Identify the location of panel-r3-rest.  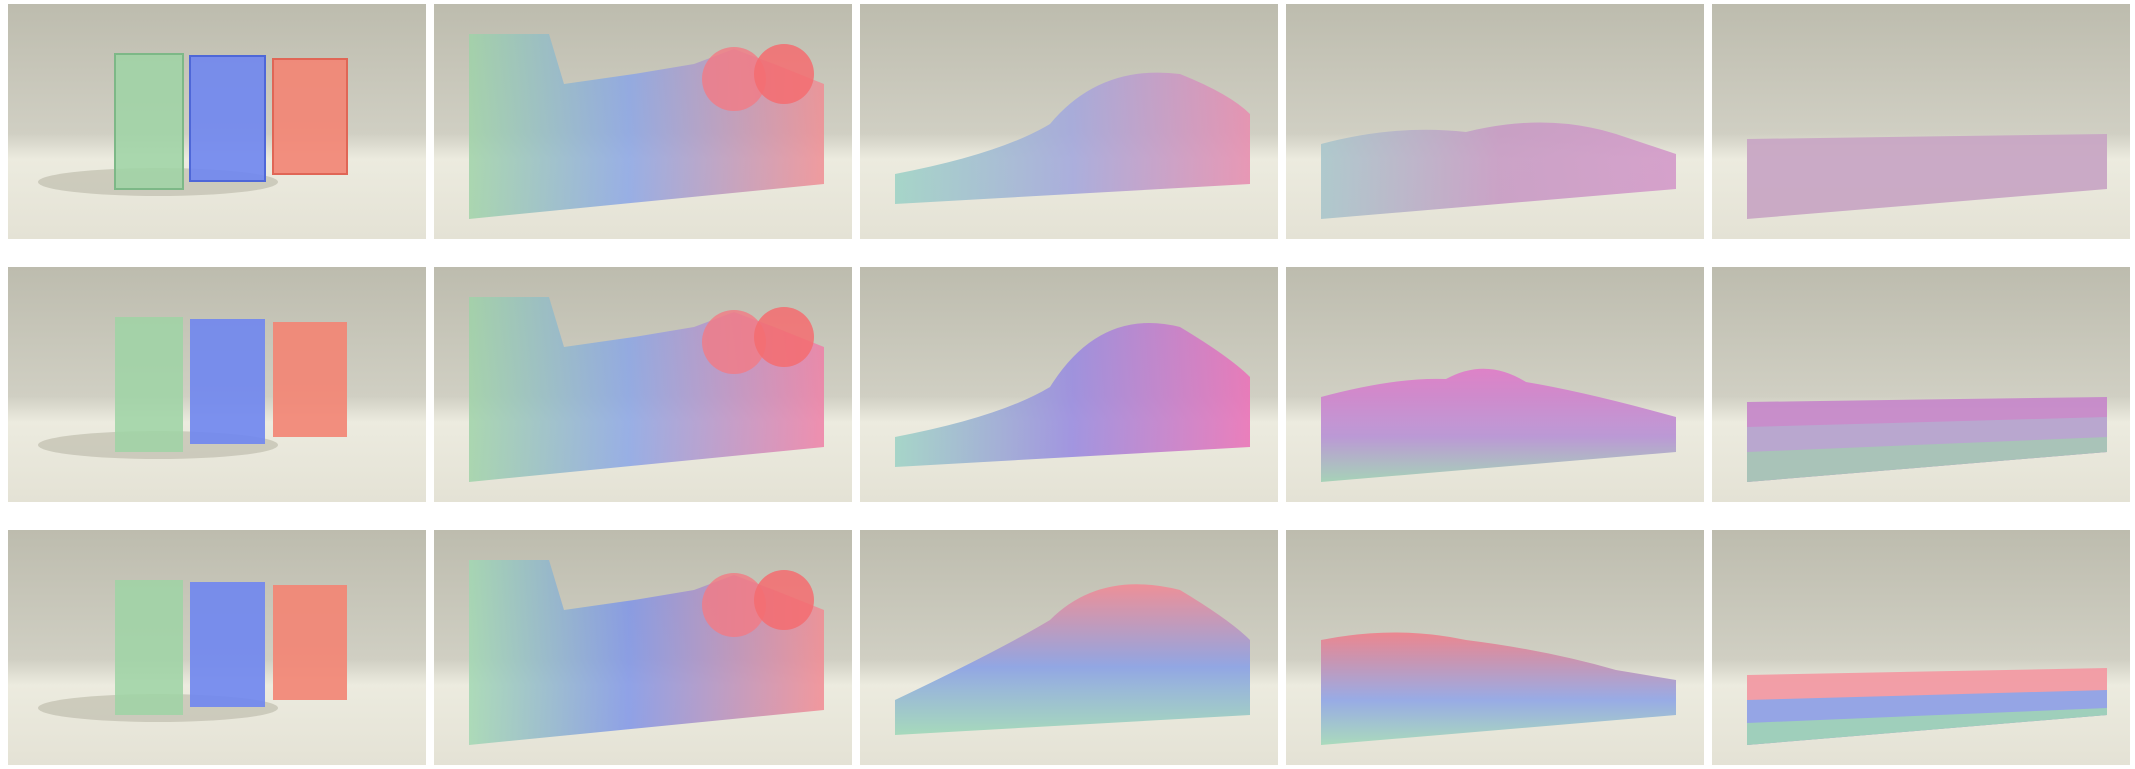
(1921, 647).